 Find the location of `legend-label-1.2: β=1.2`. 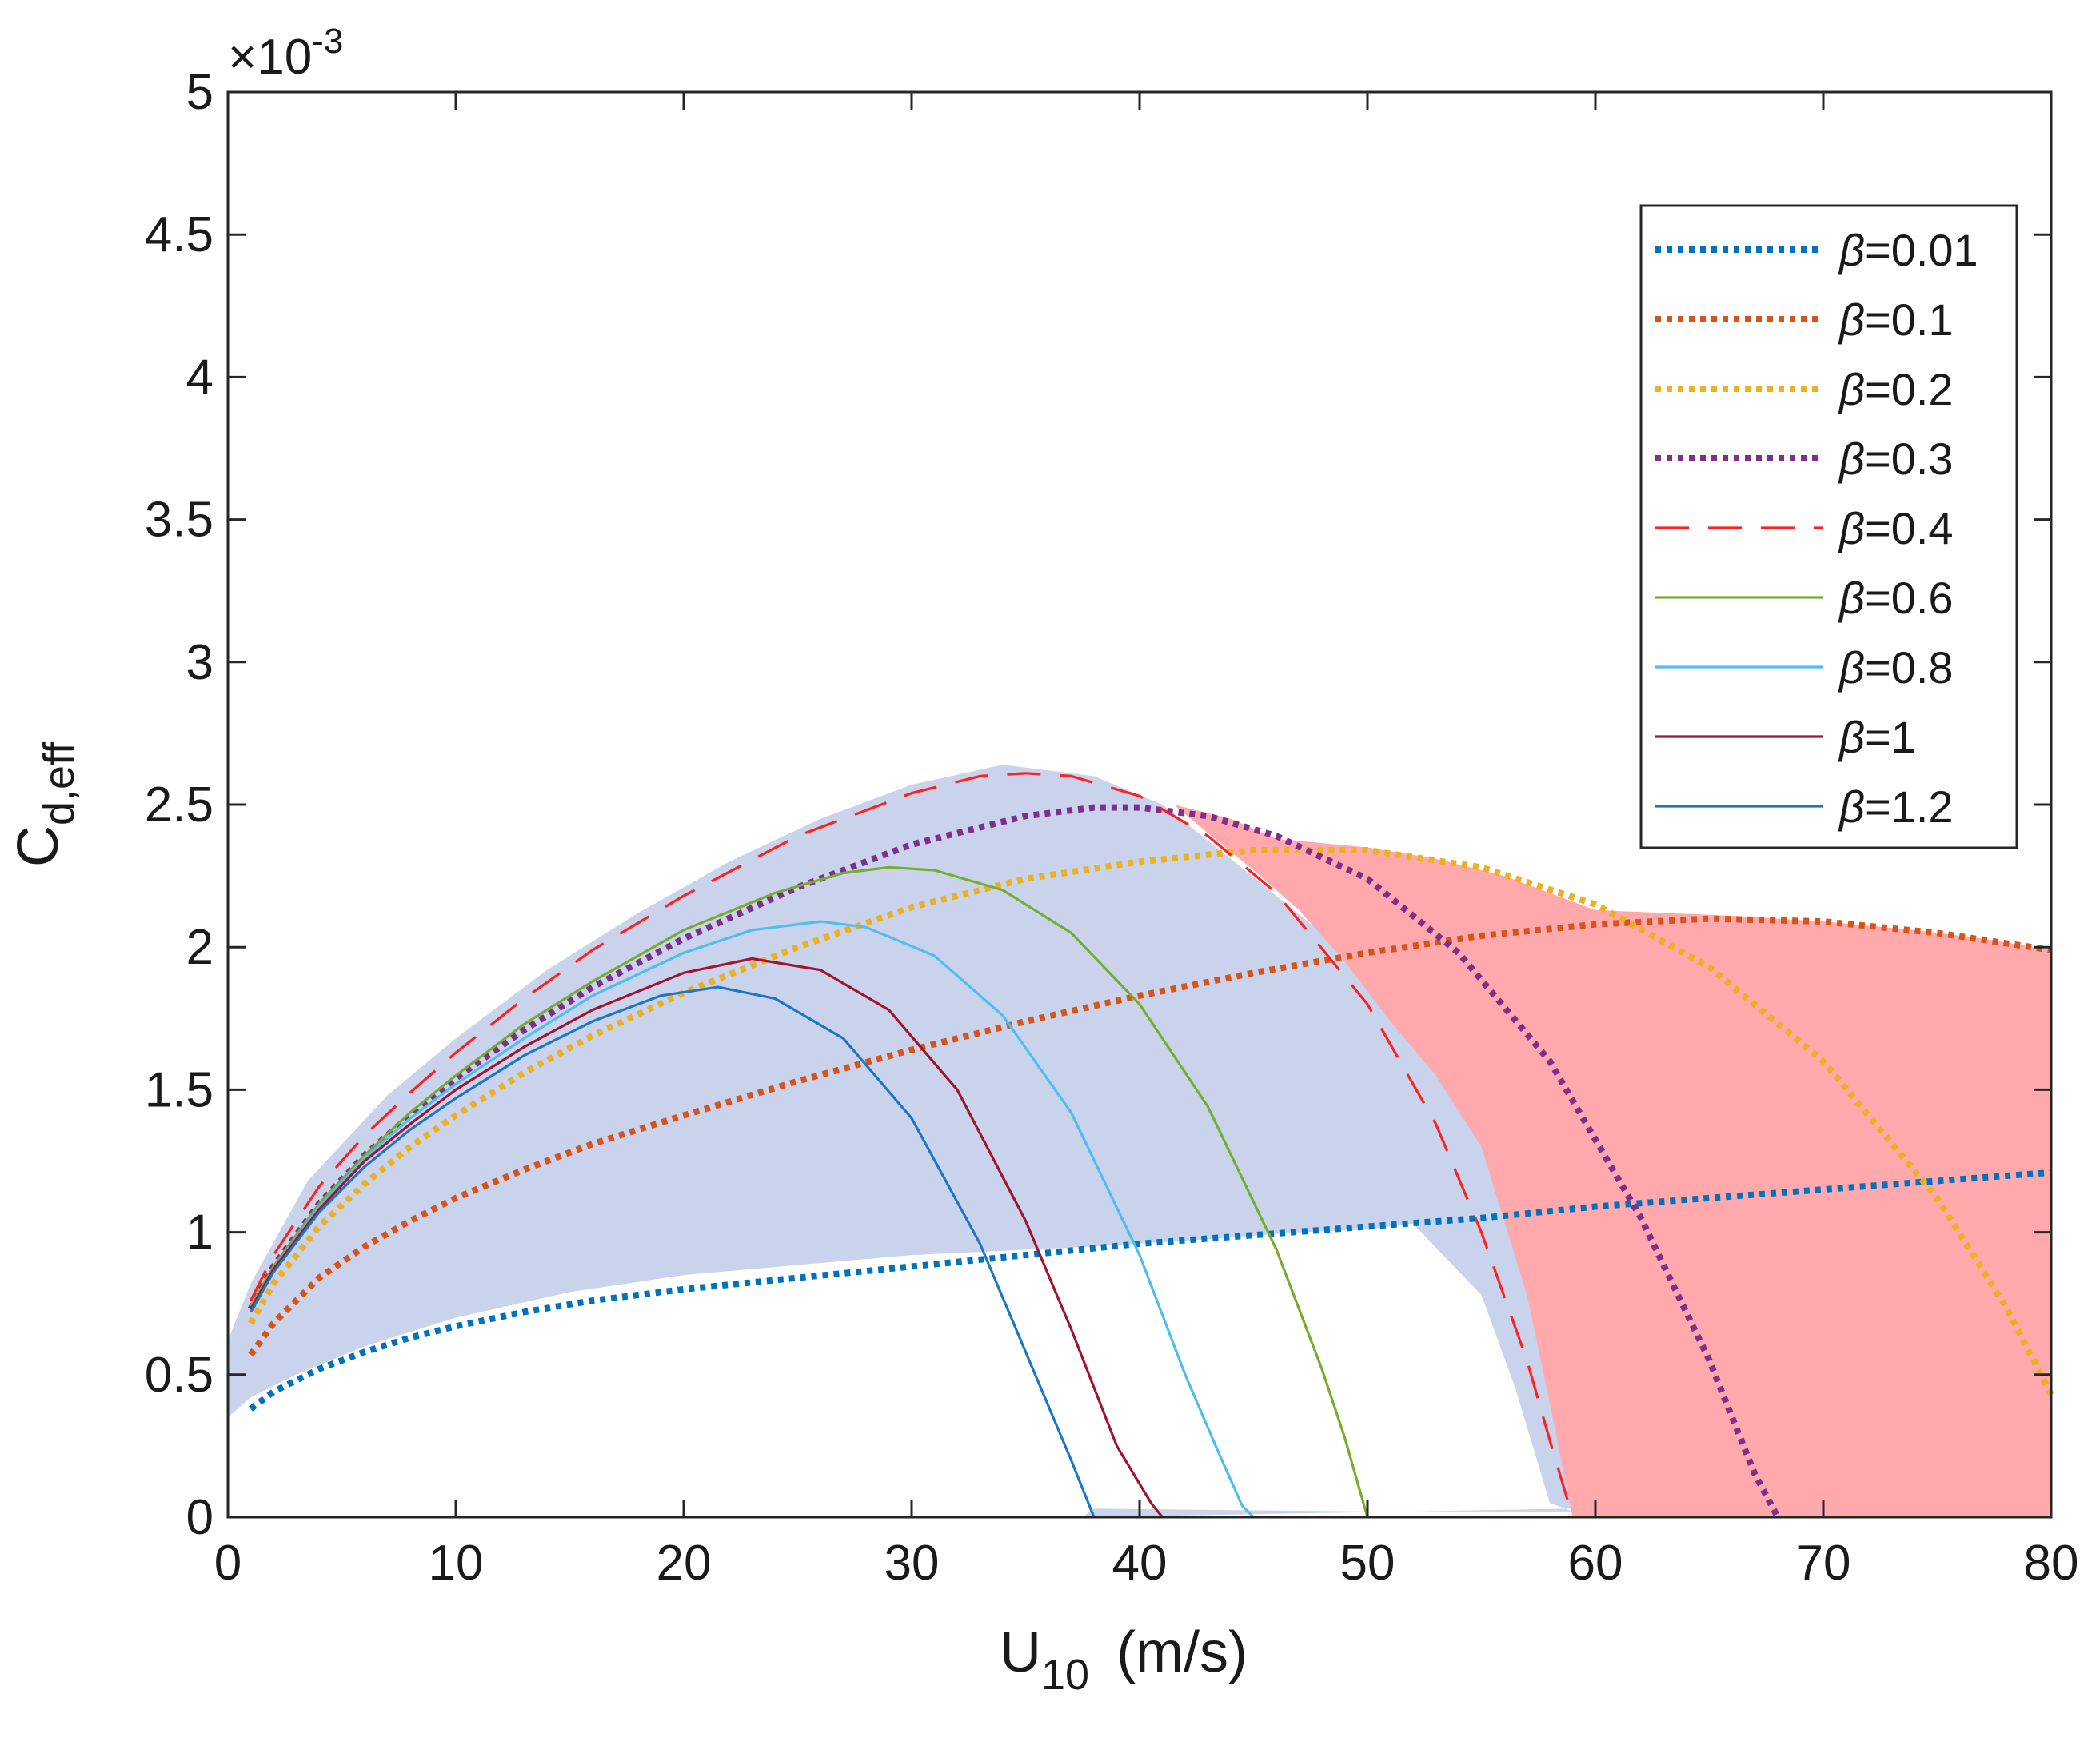

legend-label-1.2: β=1.2 is located at coordinates (1896, 806).